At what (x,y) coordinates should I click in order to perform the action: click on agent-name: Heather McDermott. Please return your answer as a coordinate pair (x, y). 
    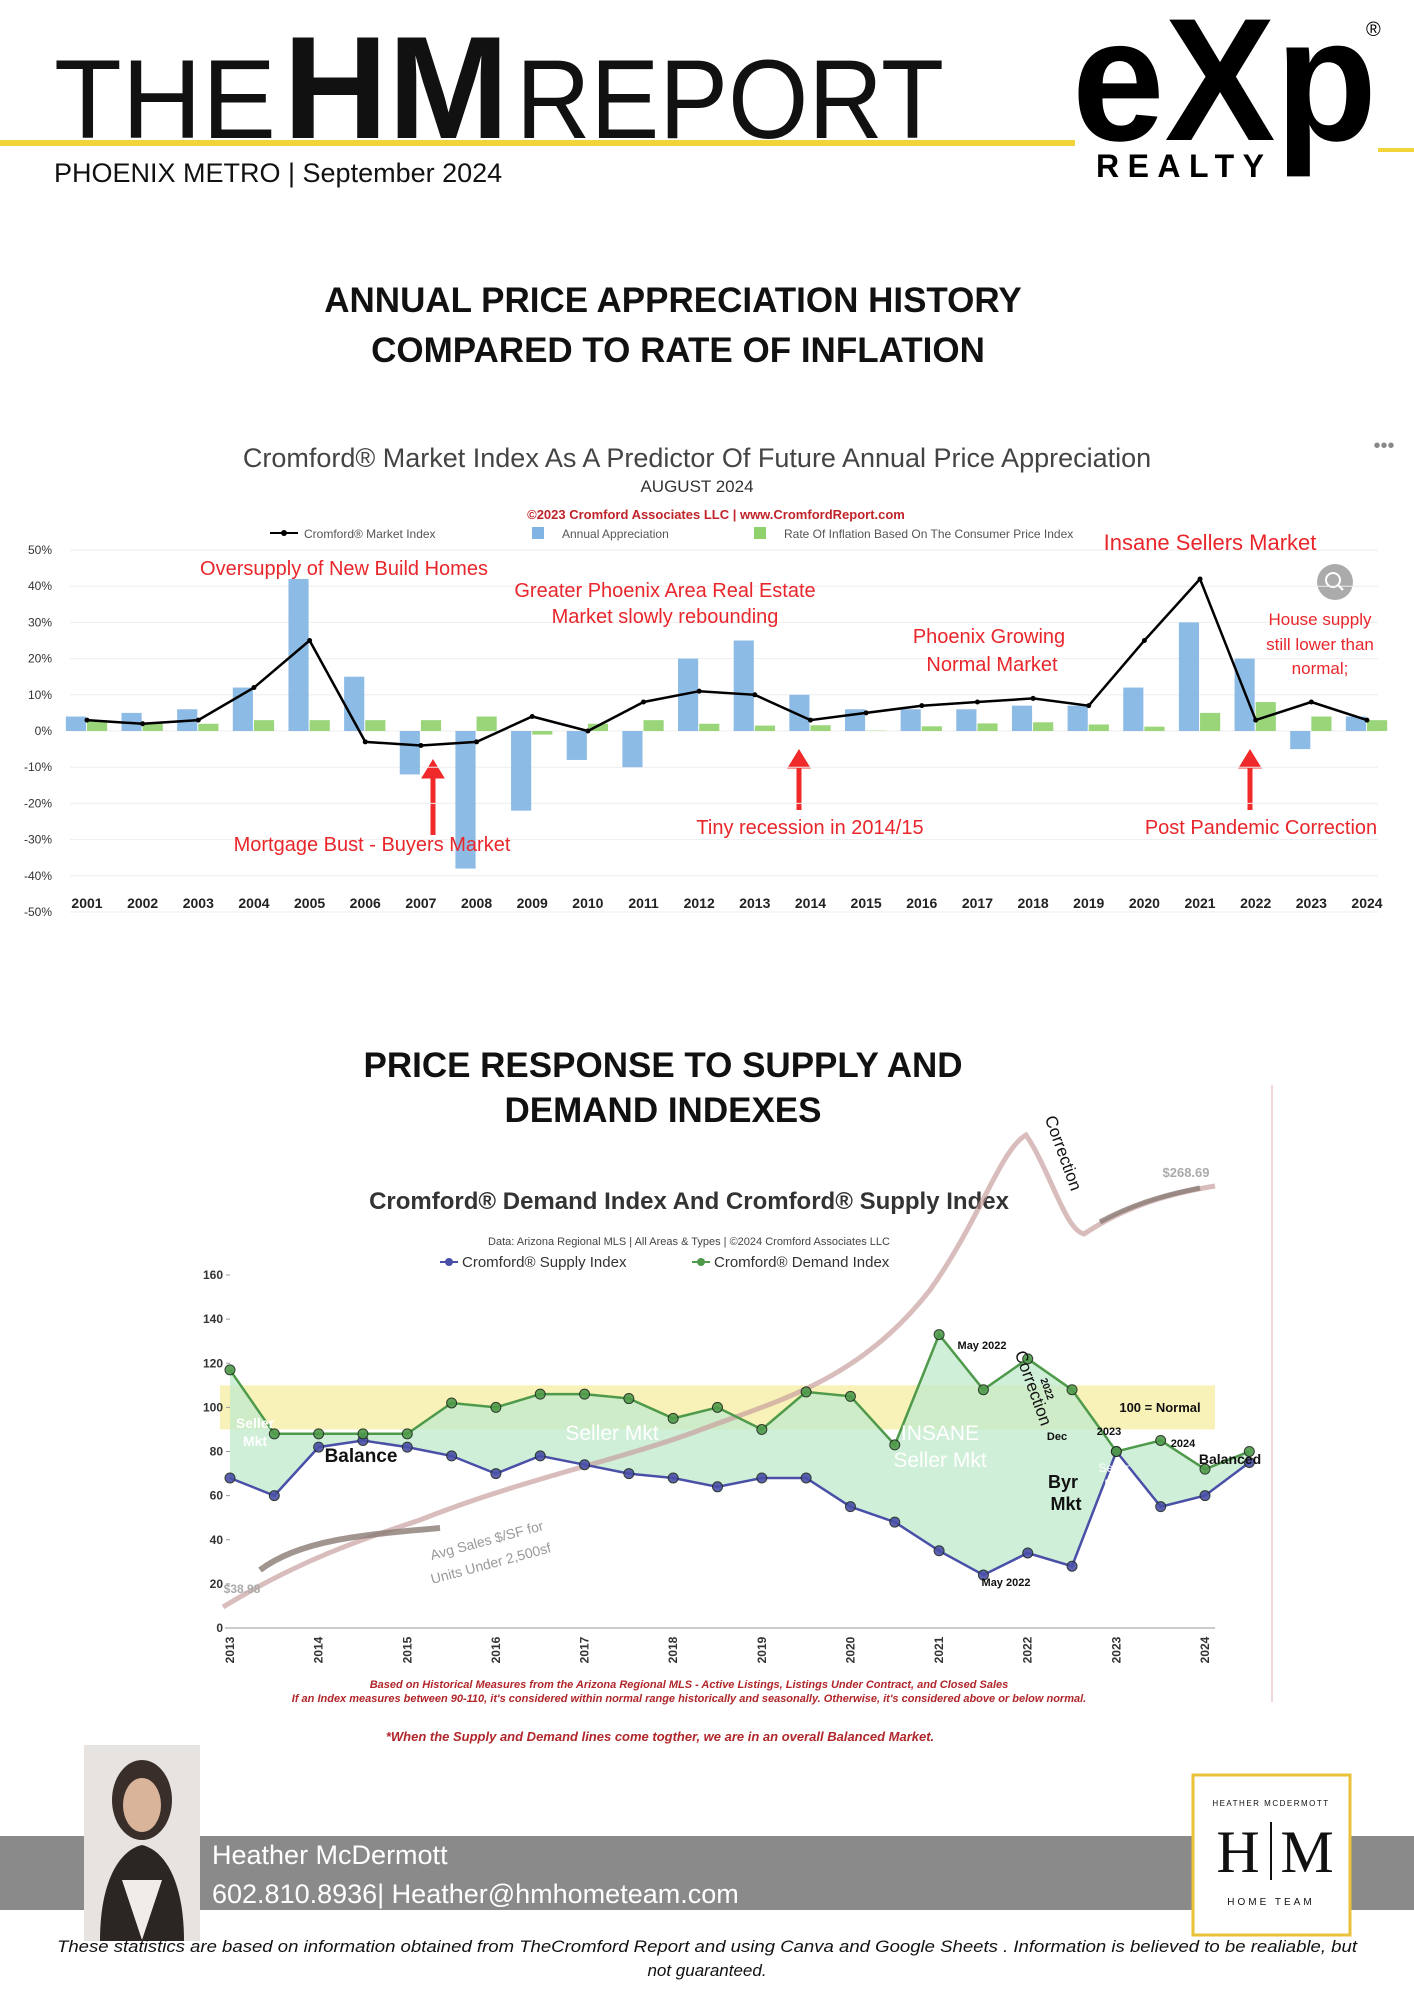
    Looking at the image, I should click on (330, 1855).